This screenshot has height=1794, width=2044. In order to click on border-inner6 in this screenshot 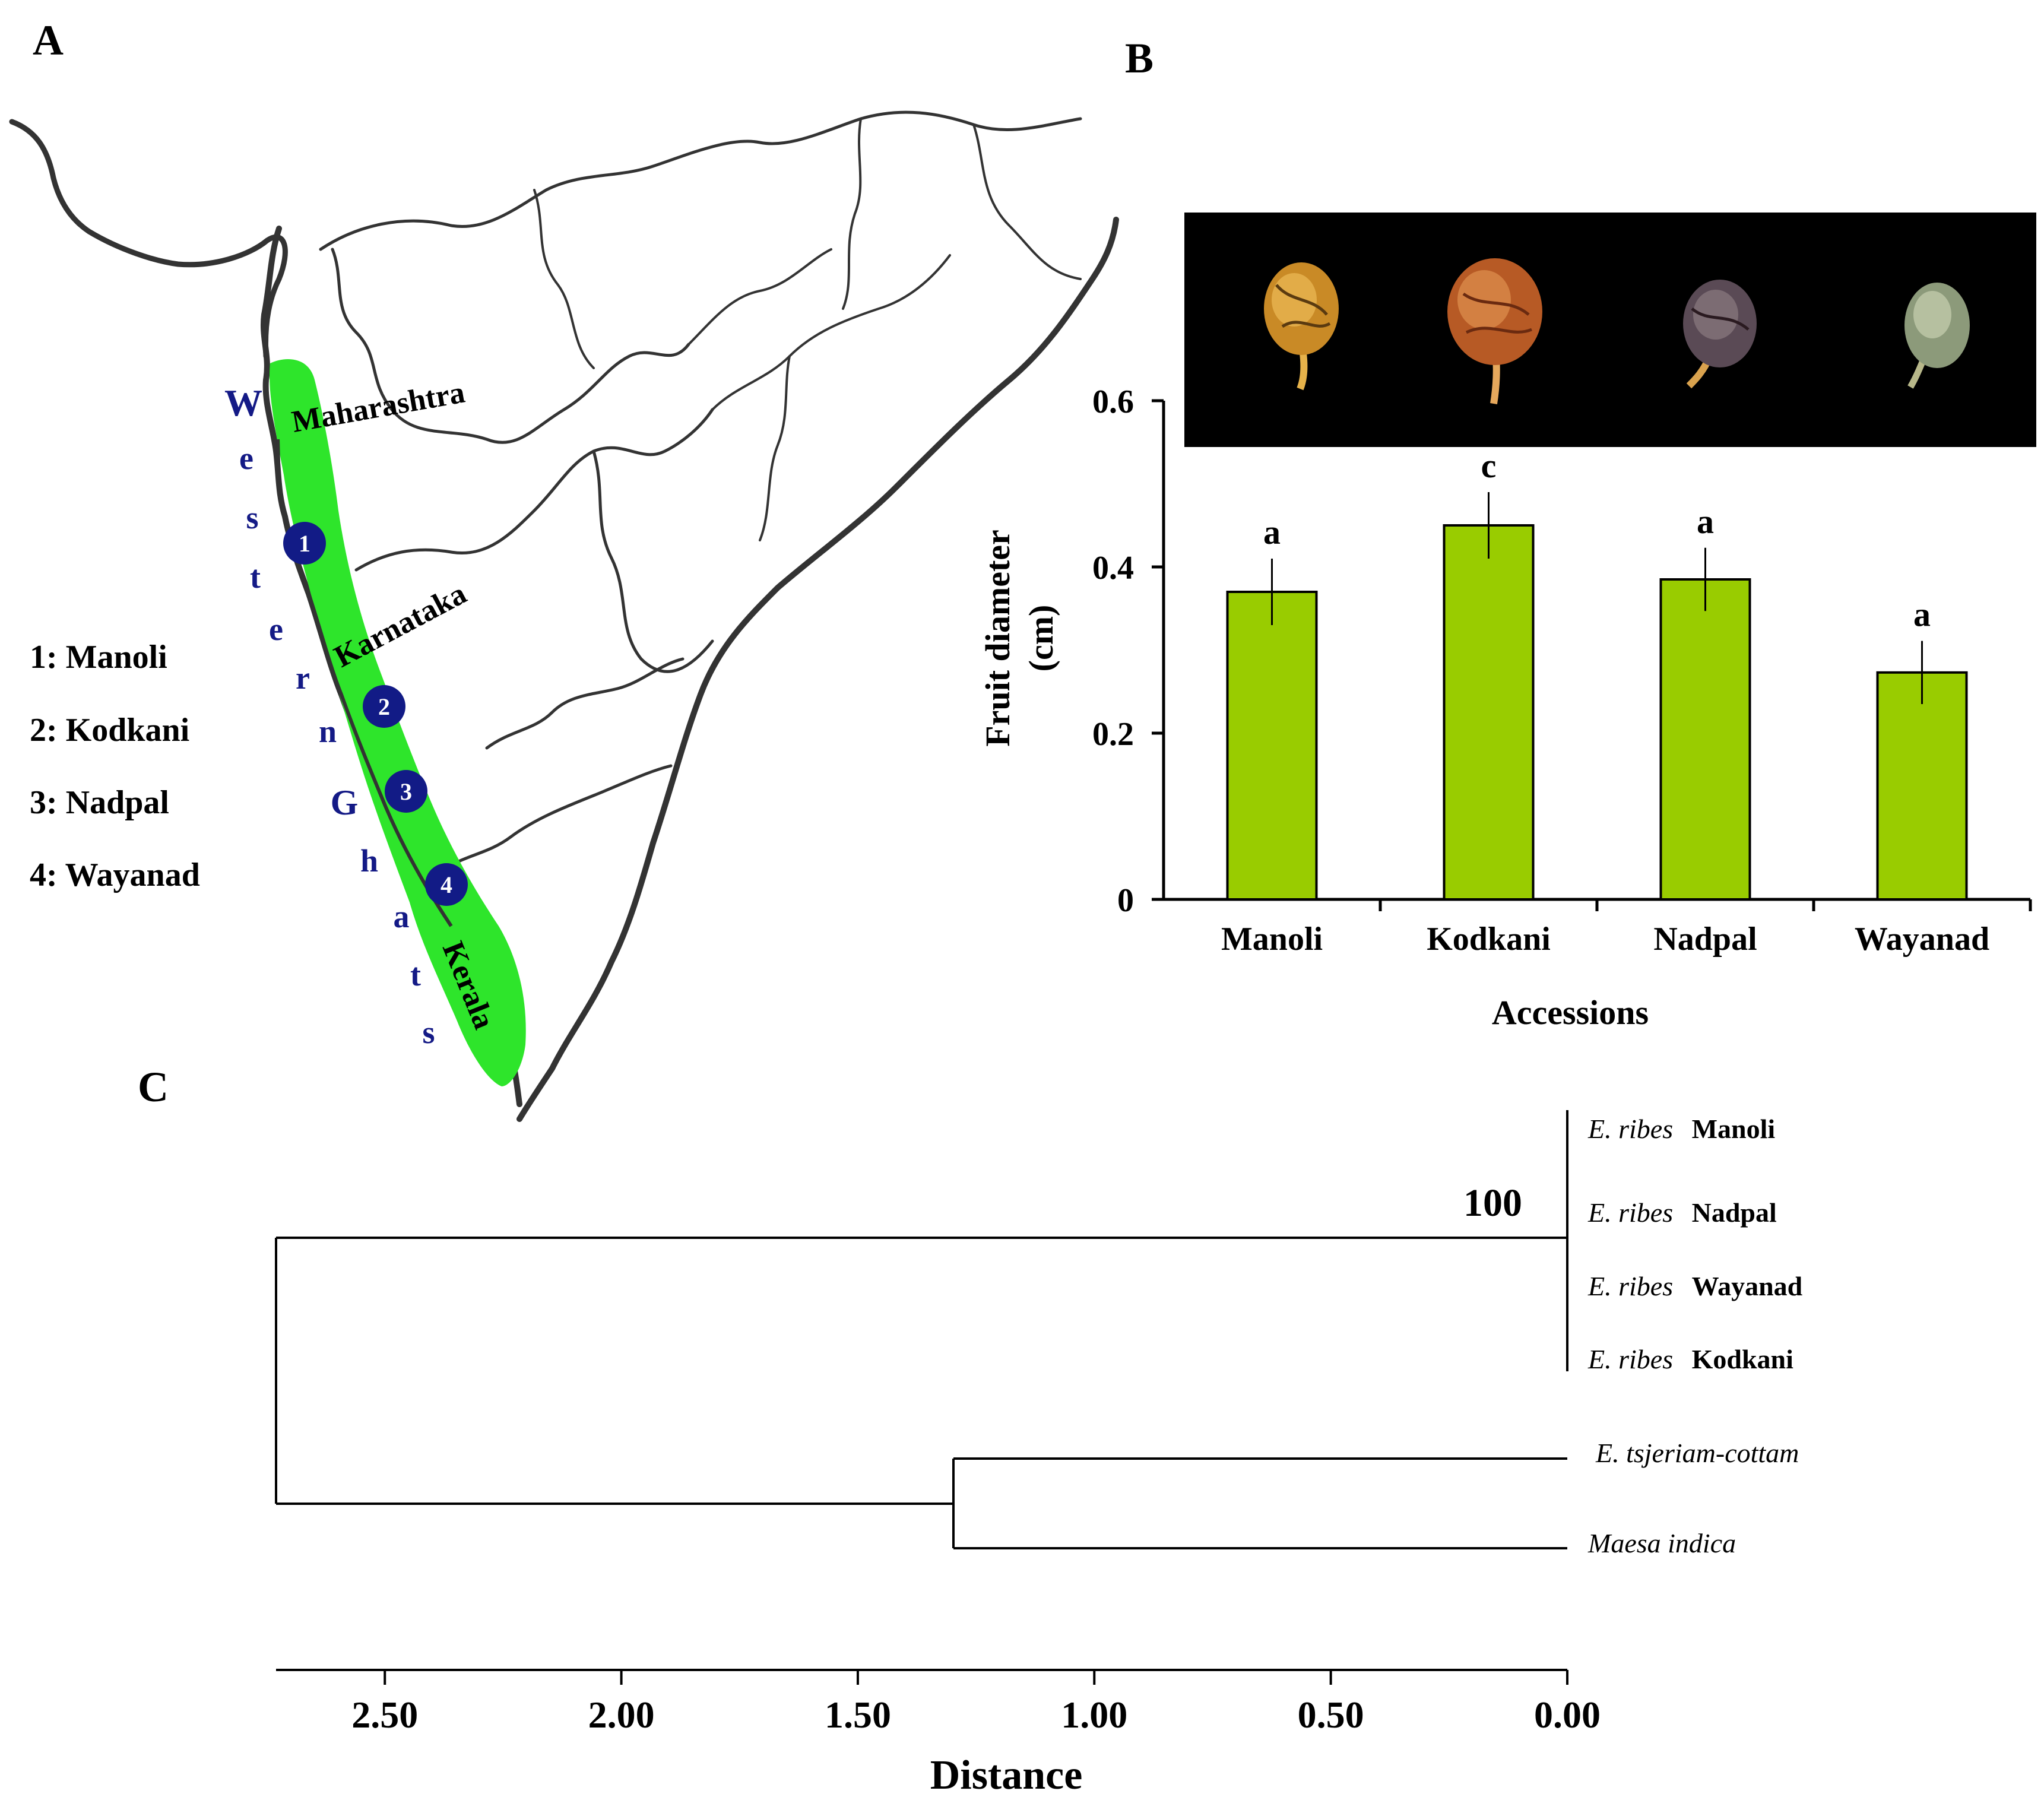, I will do `click(760, 297)`.